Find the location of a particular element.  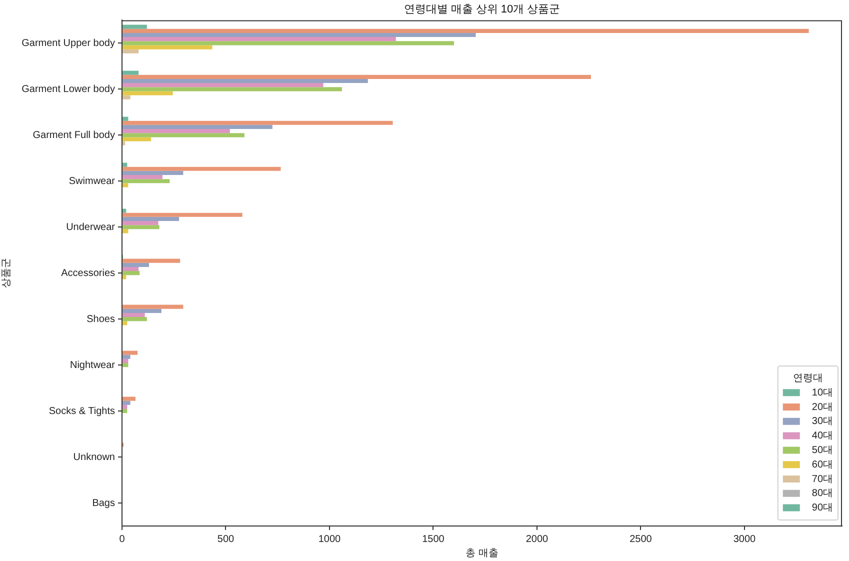

y-tick-label: Accessories is located at coordinates (88, 273).